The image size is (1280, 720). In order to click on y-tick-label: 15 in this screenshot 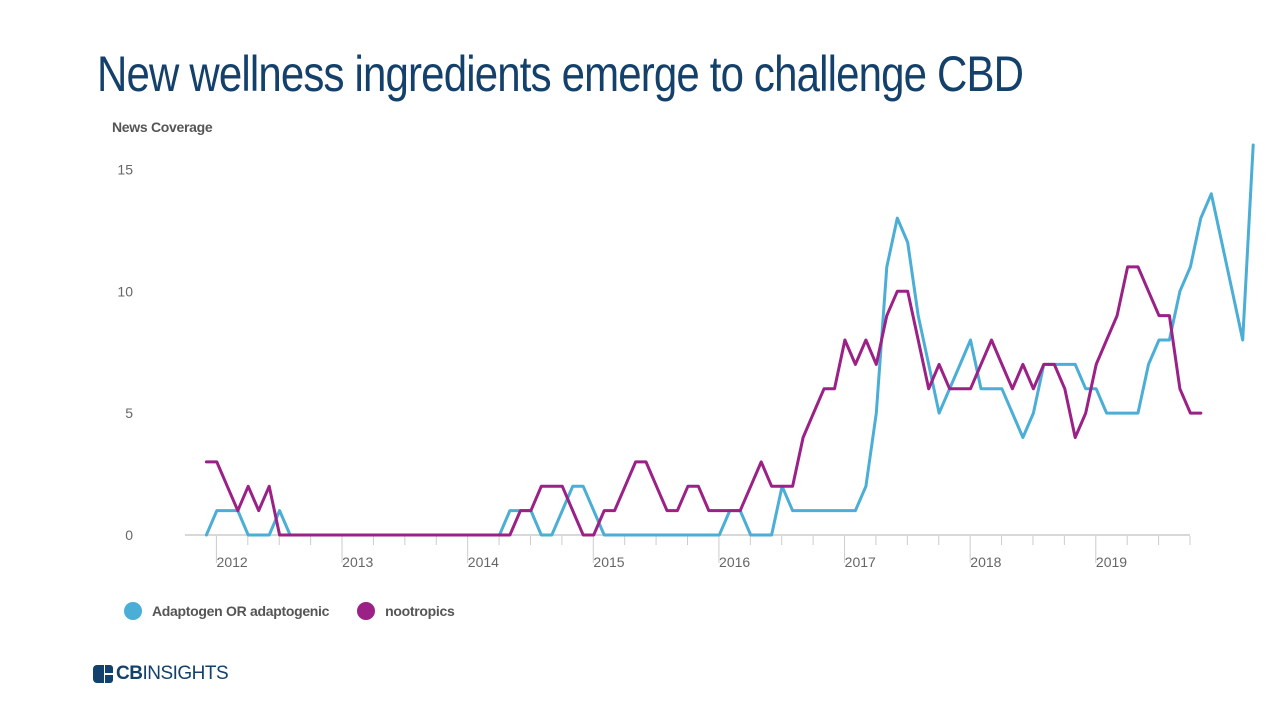, I will do `click(125, 169)`.